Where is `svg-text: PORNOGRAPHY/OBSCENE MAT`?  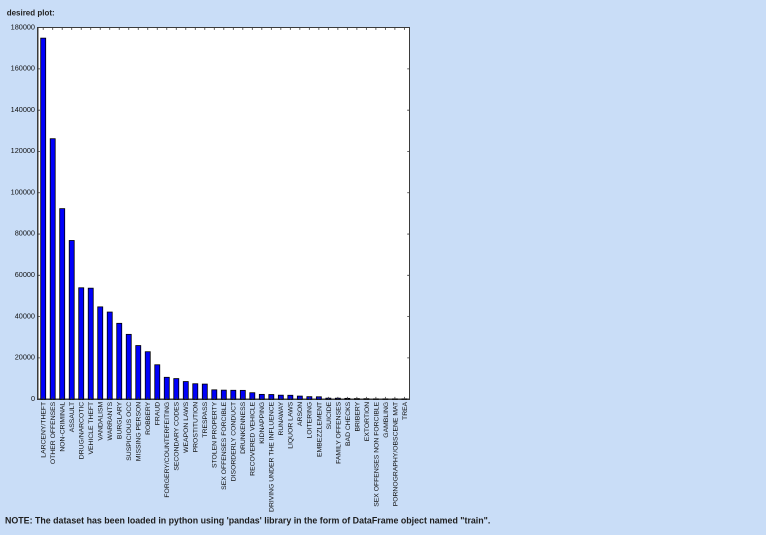
svg-text: PORNOGRAPHY/OBSCENE MAT is located at coordinates (395, 454).